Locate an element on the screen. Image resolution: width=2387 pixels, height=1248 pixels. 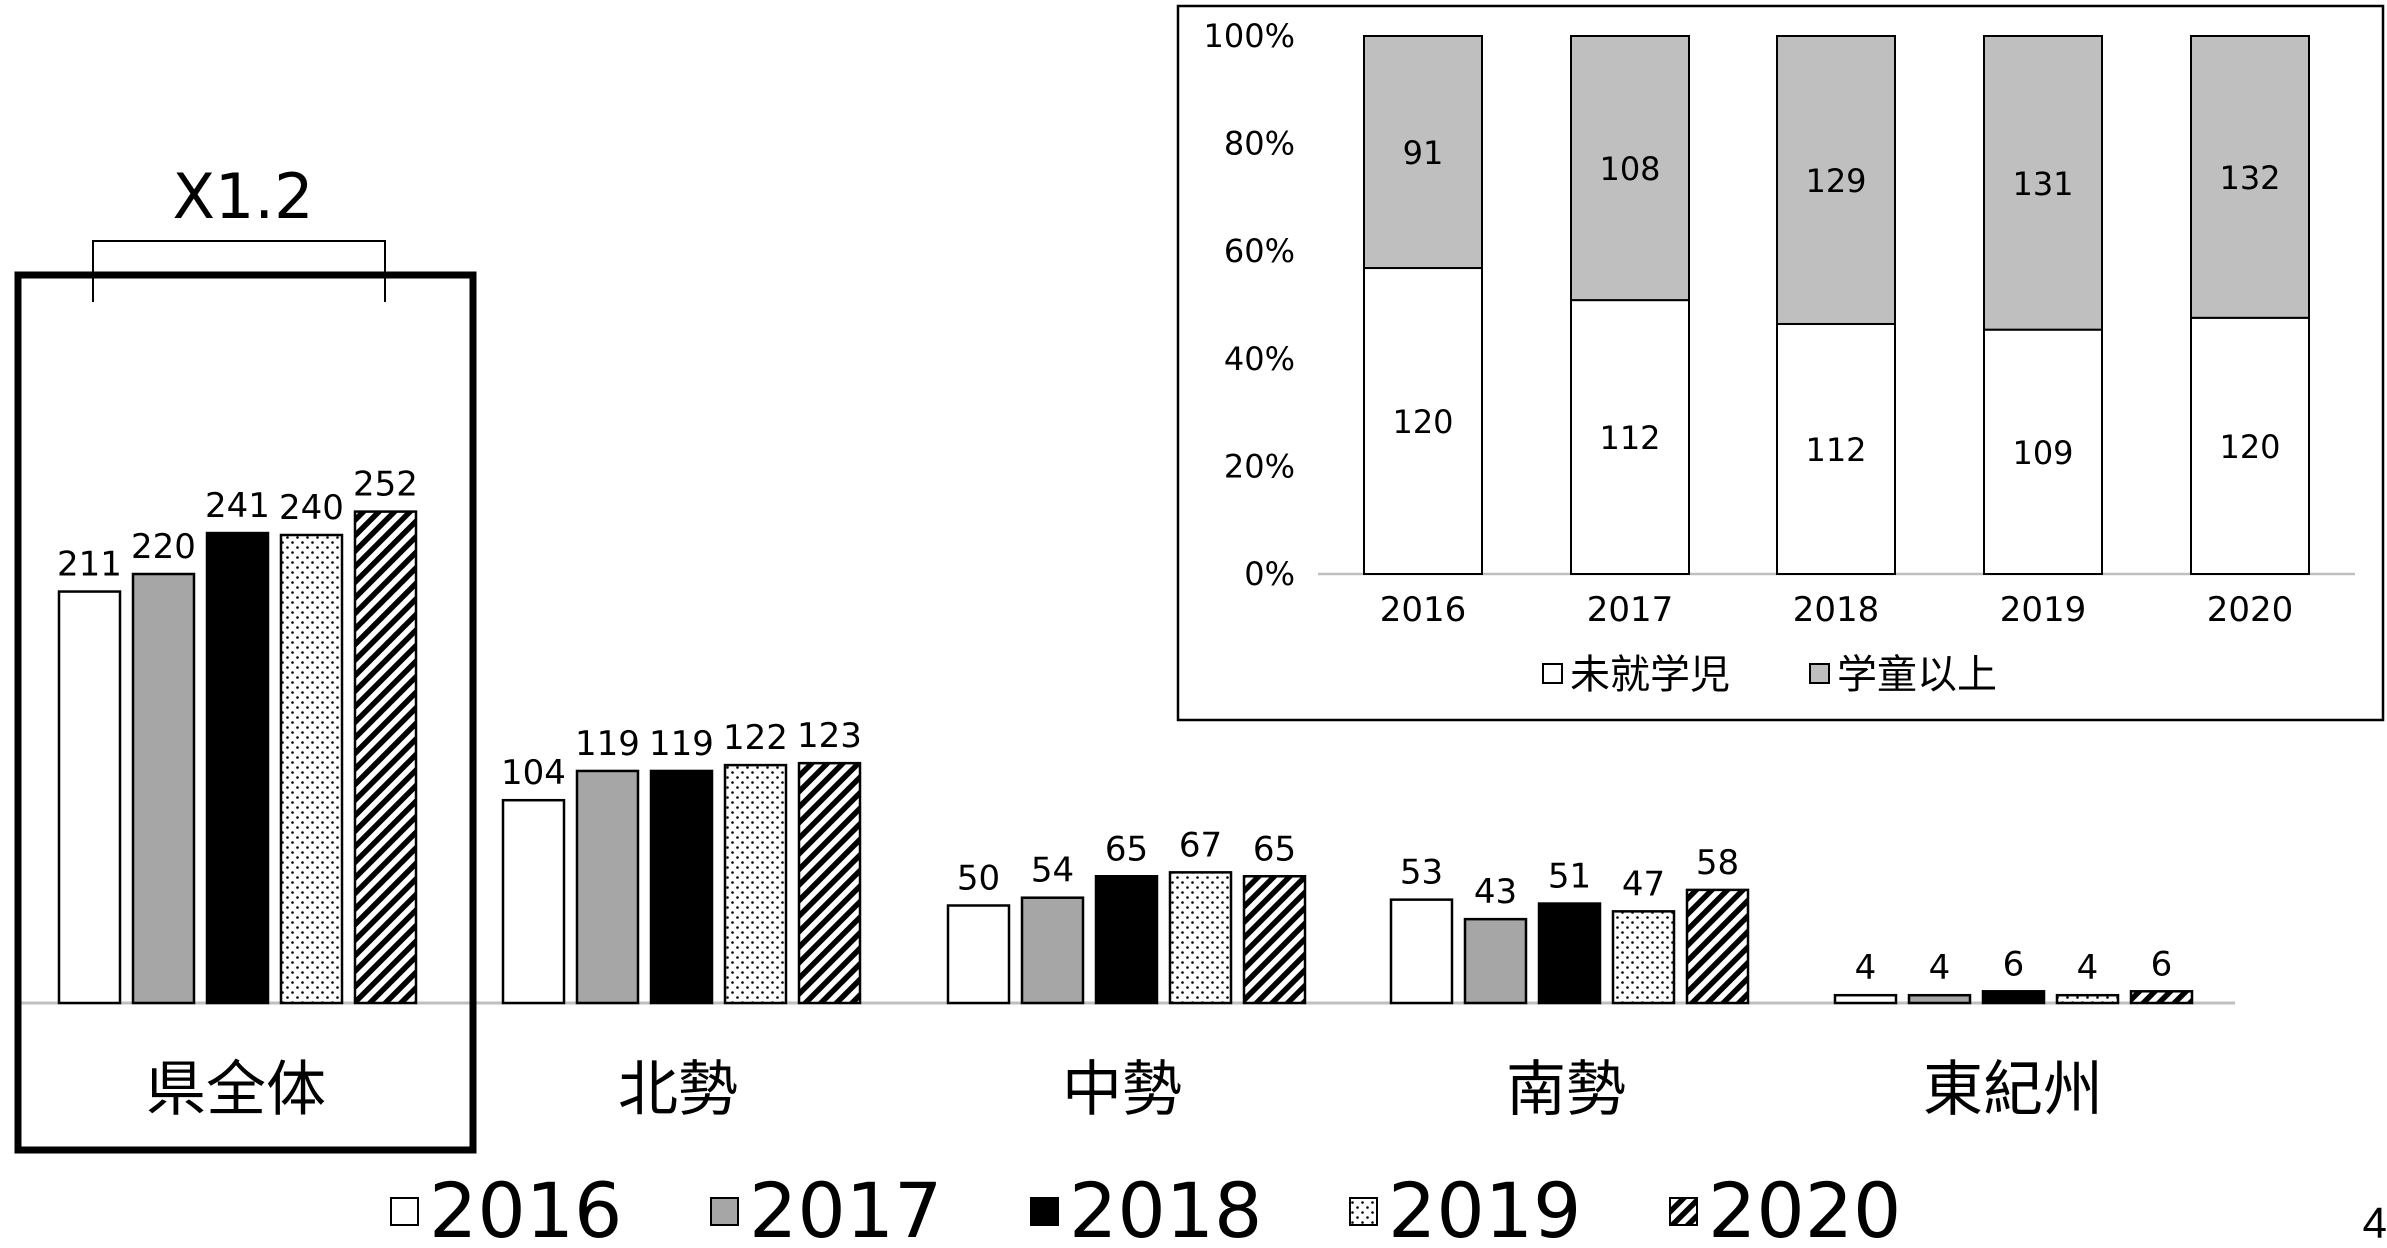
bar-2019-県全体 is located at coordinates (311, 769).